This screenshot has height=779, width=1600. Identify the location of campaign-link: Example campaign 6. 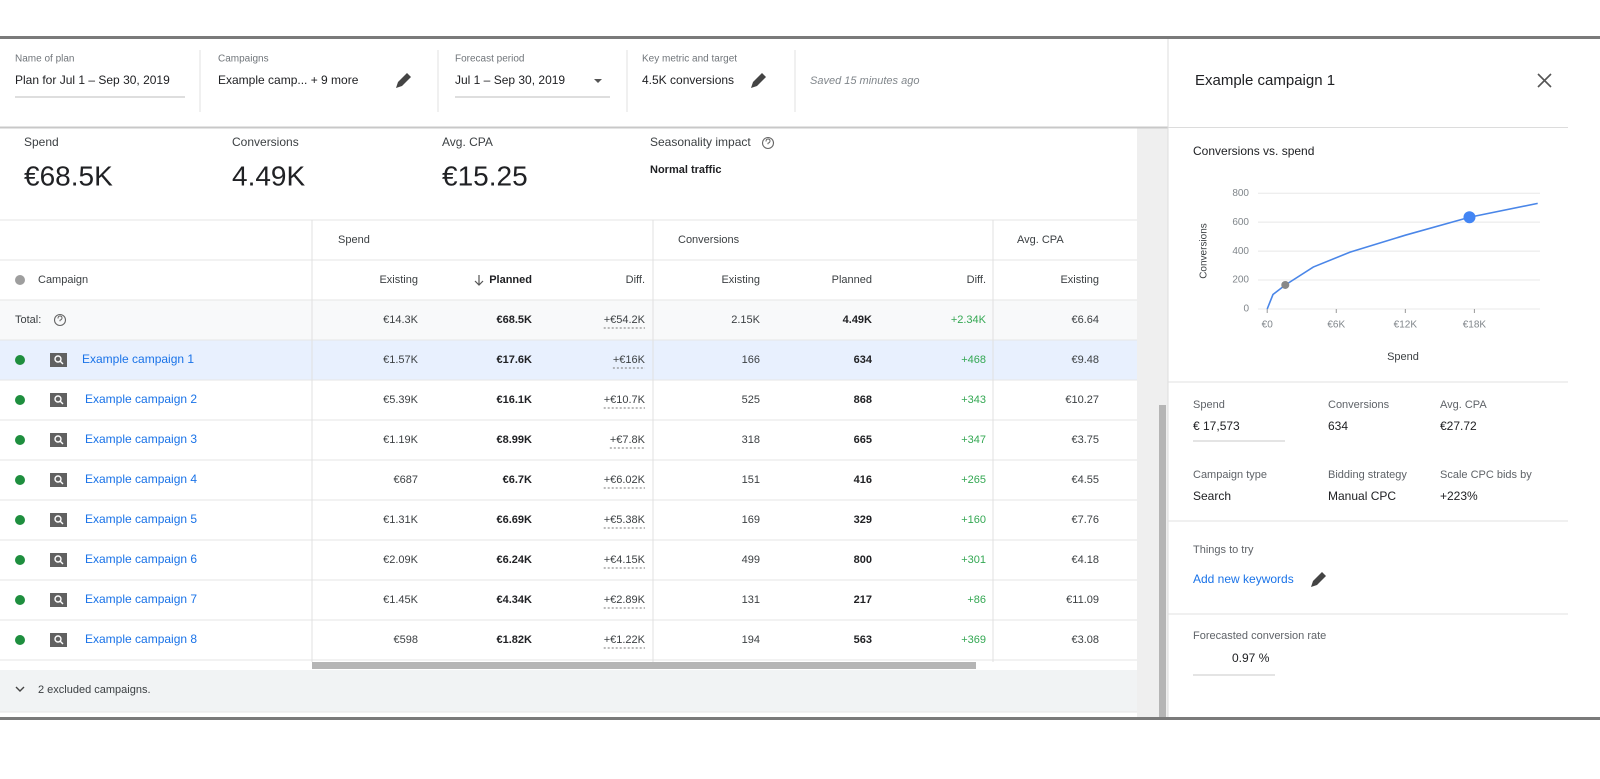
(141, 559).